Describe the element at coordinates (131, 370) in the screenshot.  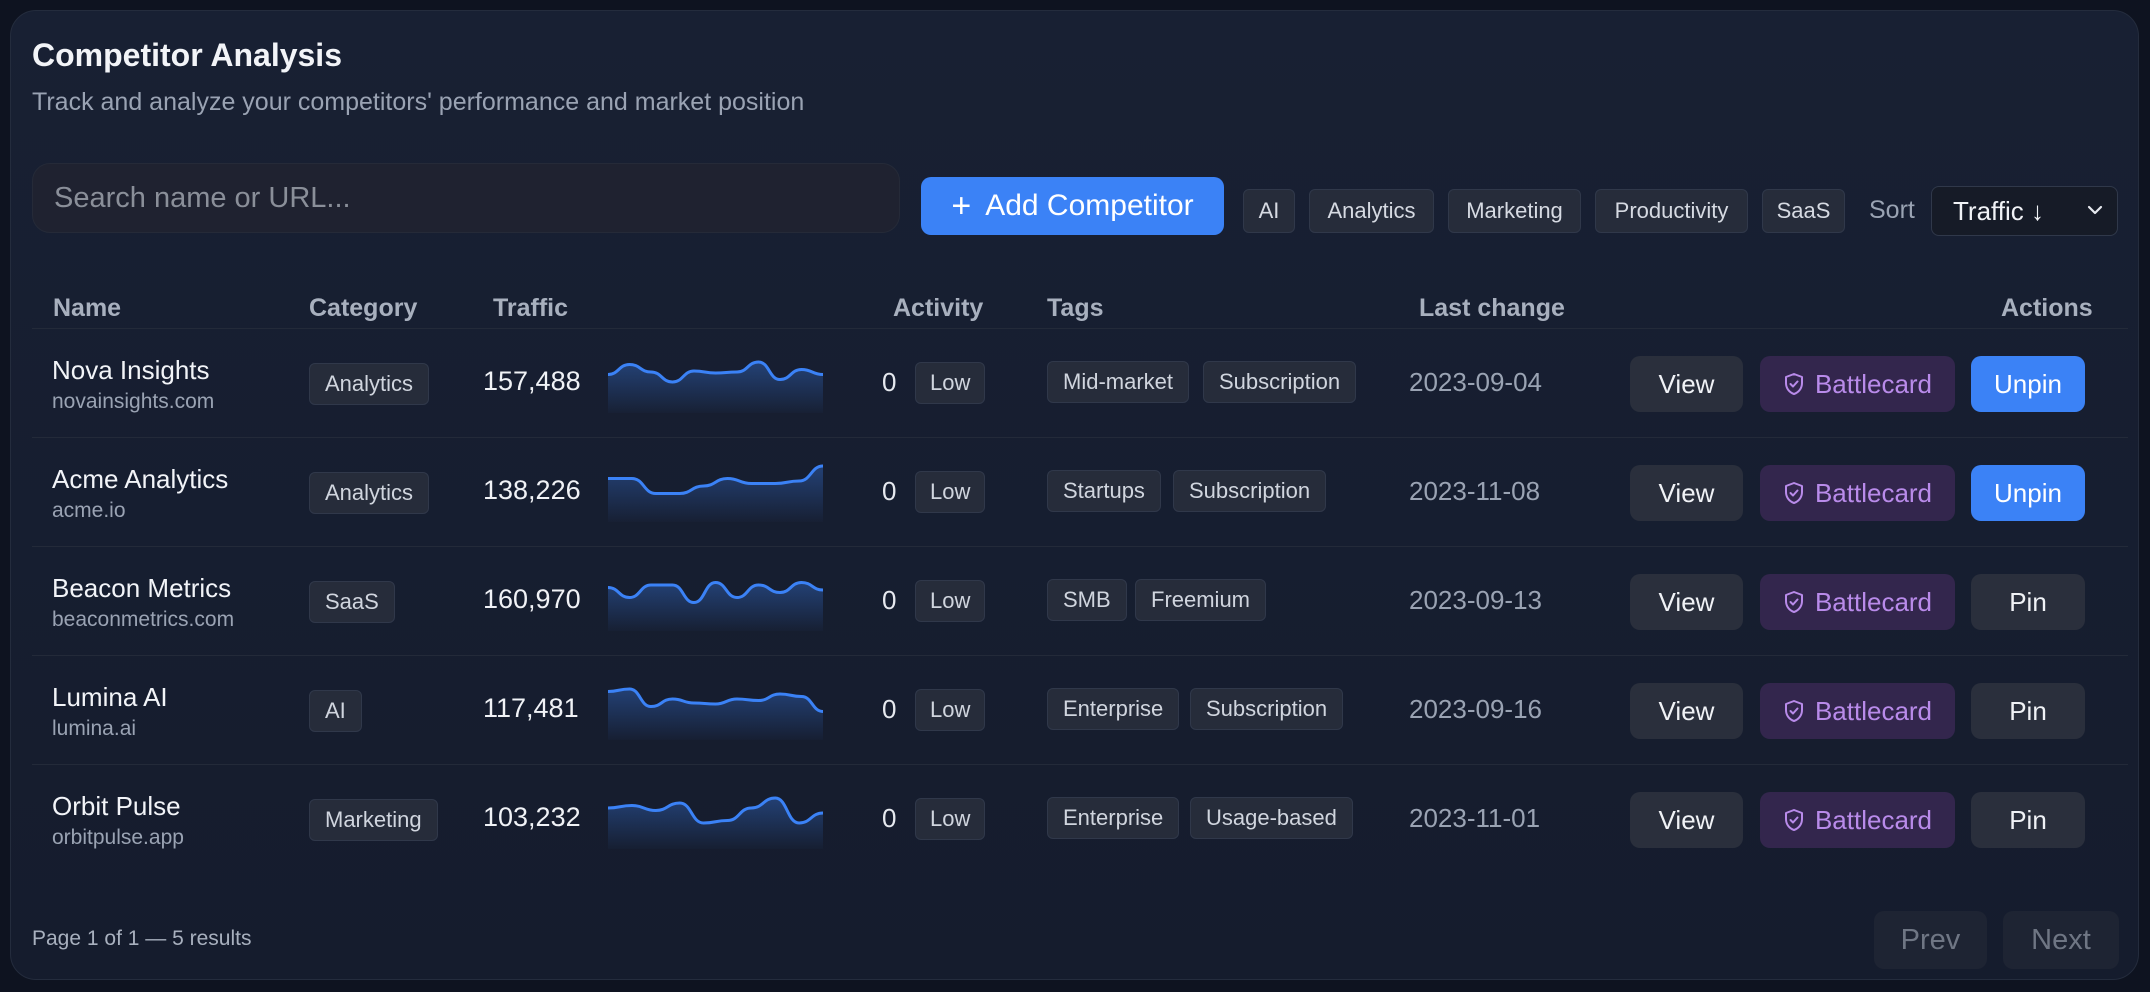
I see `competitor-name: Nova Insights` at that location.